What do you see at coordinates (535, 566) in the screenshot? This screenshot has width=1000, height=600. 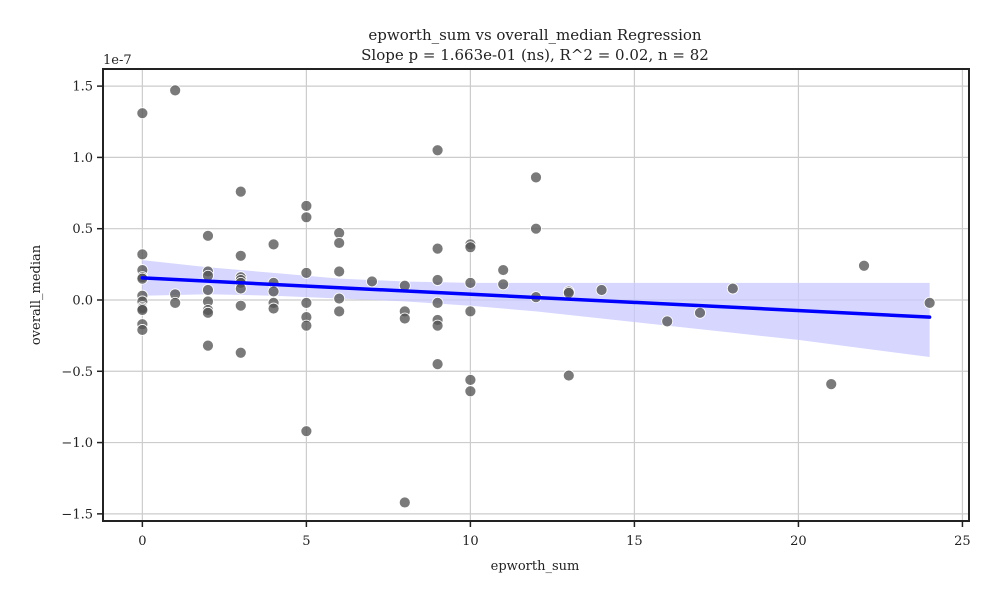 I see `x-axis-label: epworth_sum` at bounding box center [535, 566].